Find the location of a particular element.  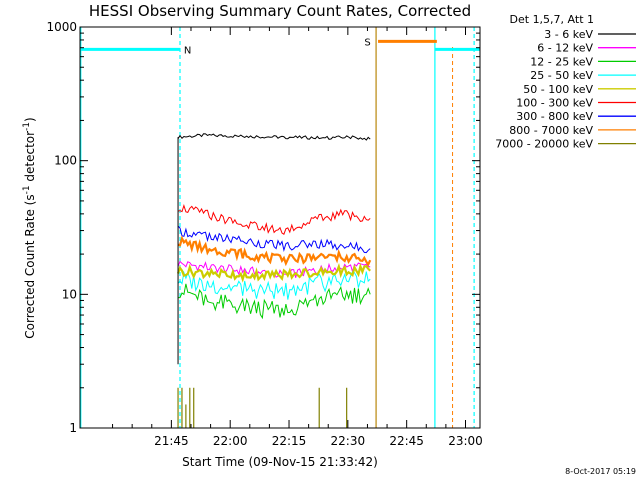

y-axis-label: Corrected Count Rate (s-1 detector-1) is located at coordinates (29, 227).